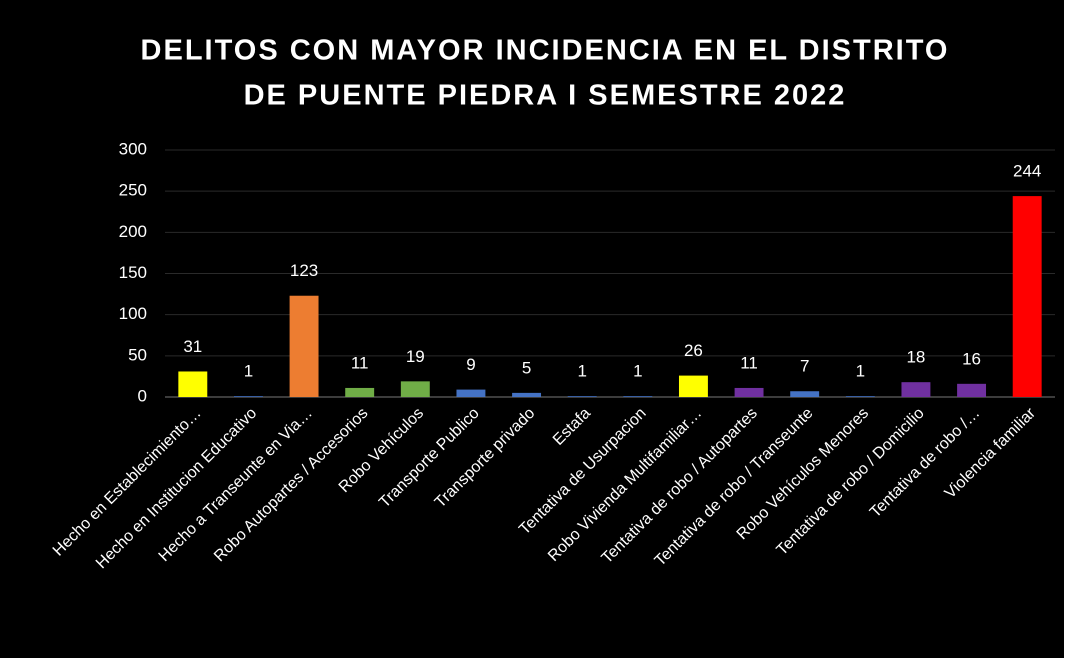  Describe the element at coordinates (304, 270) in the screenshot. I see `value-label: 123` at that location.